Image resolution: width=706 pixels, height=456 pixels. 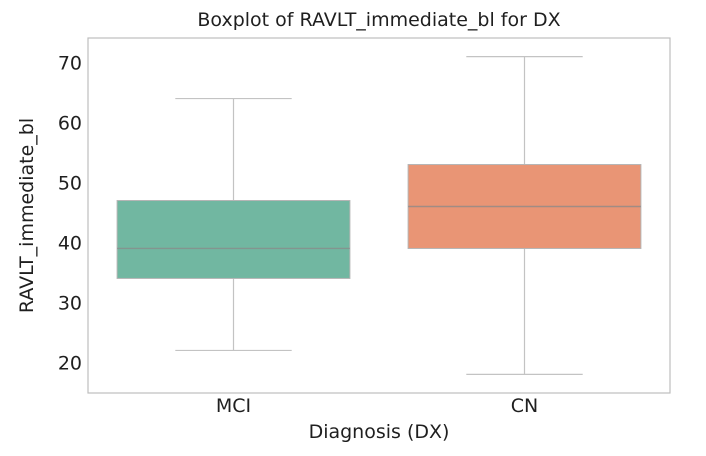 What do you see at coordinates (377, 406) in the screenshot?
I see `x-axis-tick-labels: MCI CN` at bounding box center [377, 406].